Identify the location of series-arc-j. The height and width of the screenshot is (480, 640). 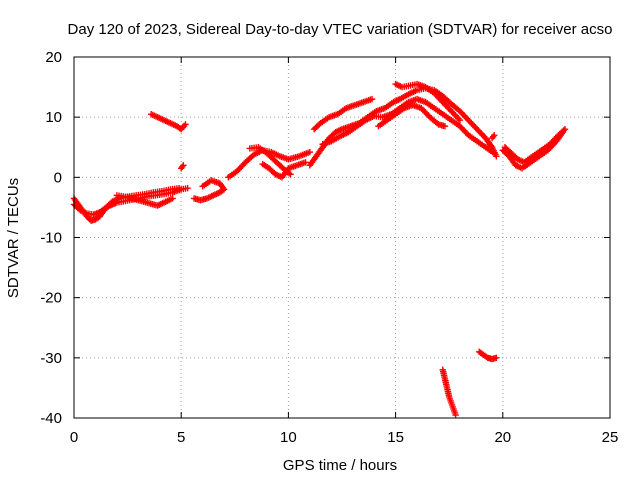
(403, 127).